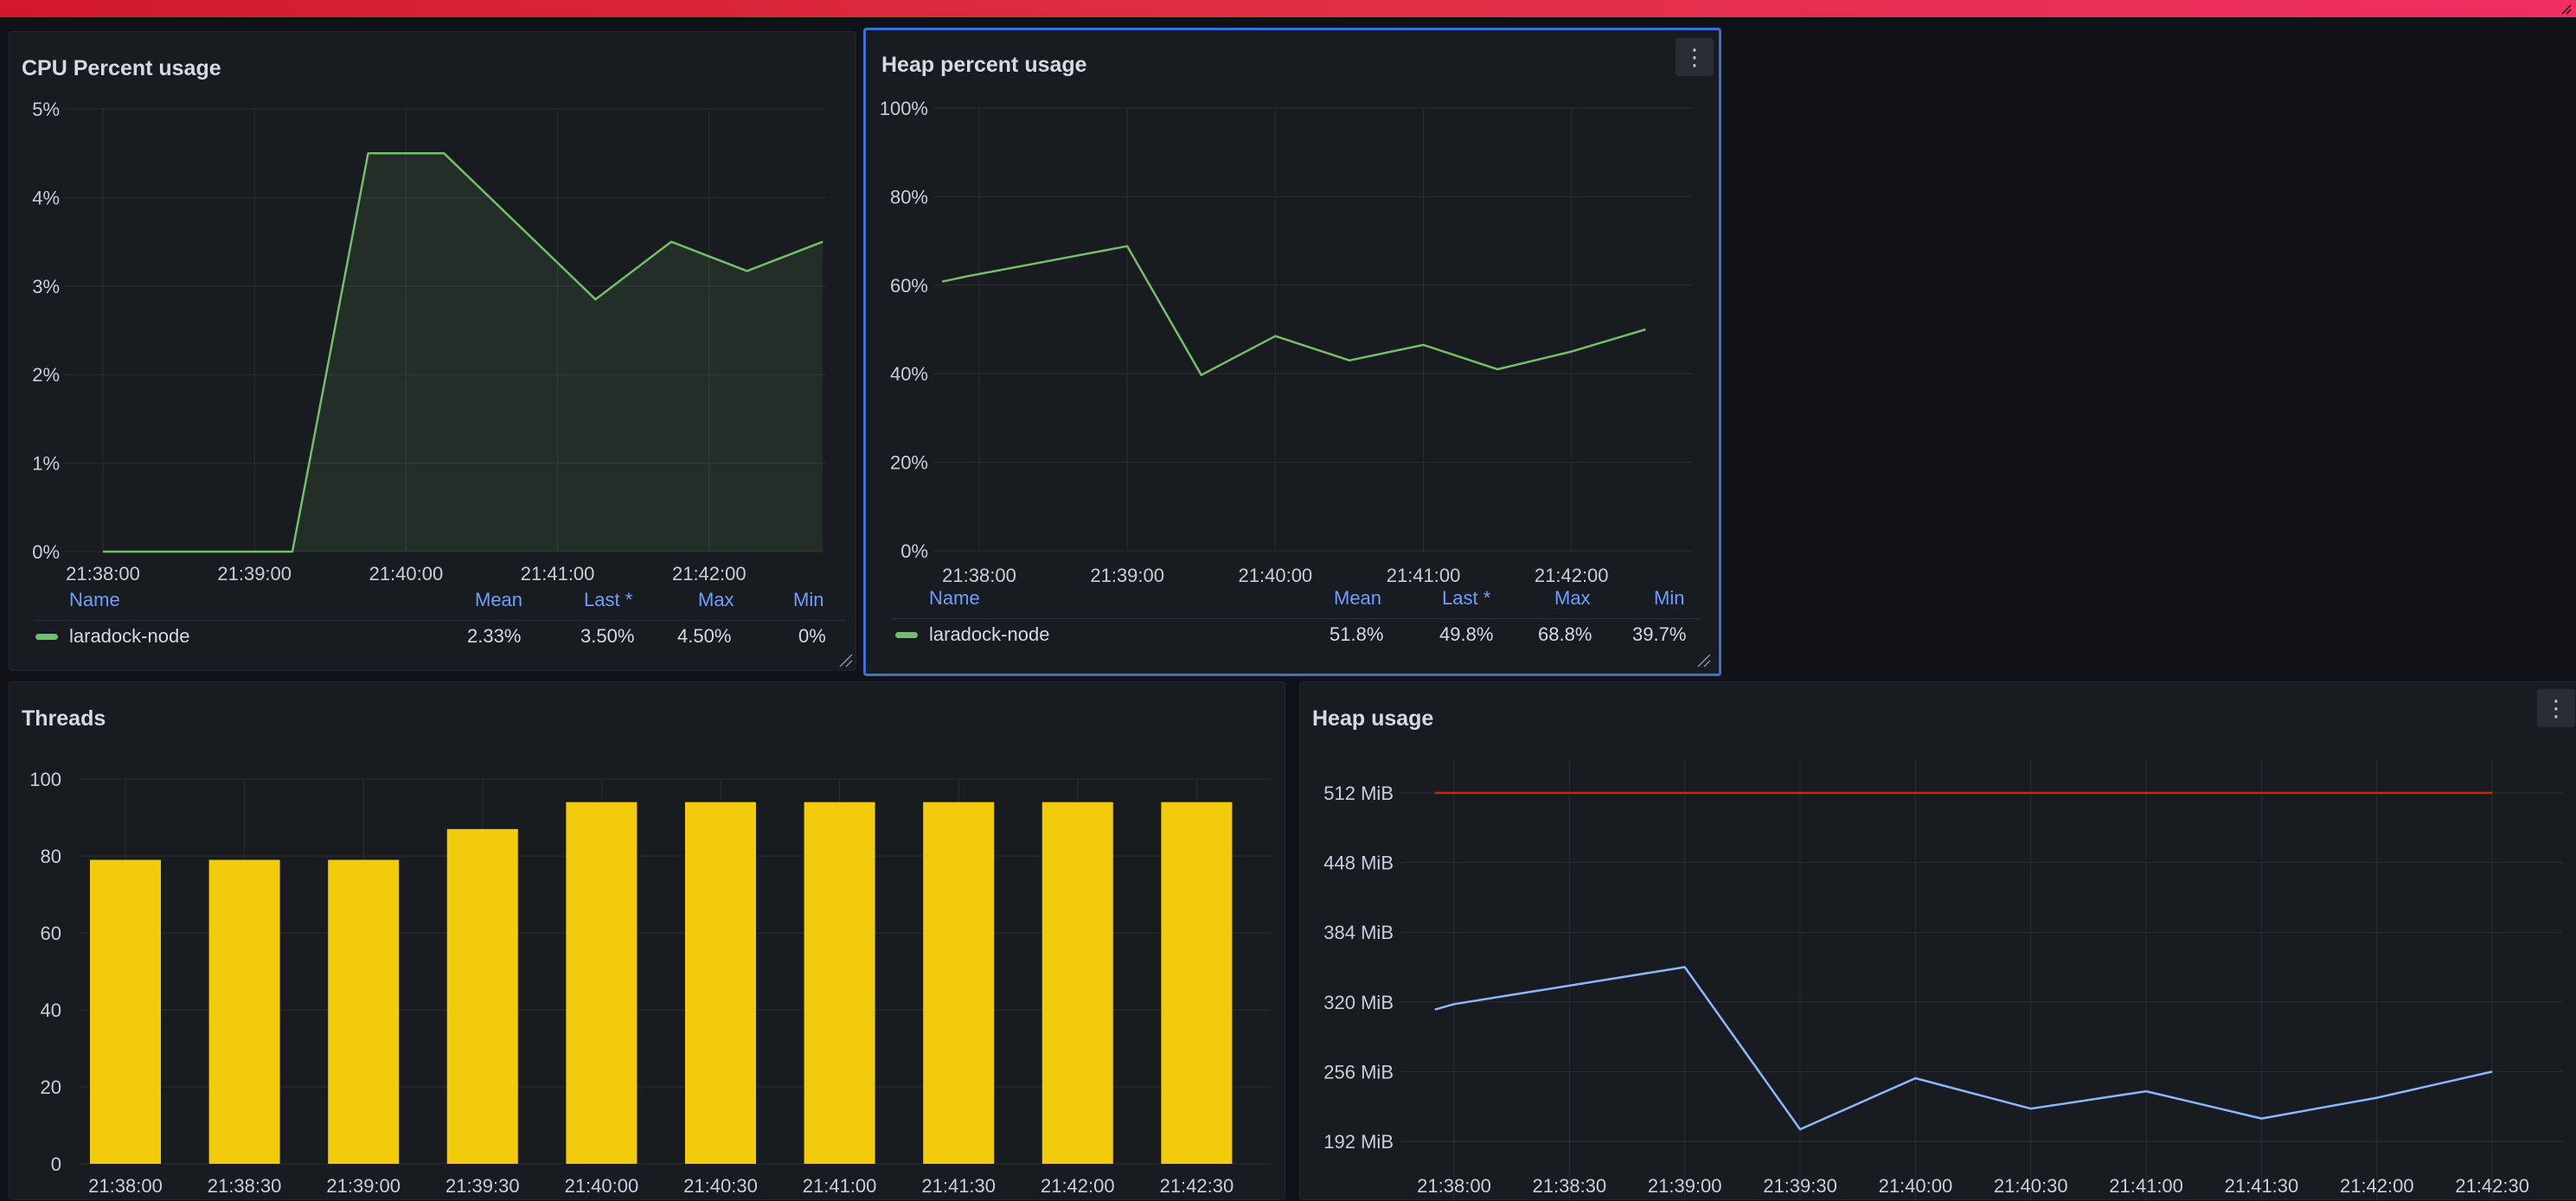 The image size is (2576, 1201). Describe the element at coordinates (909, 286) in the screenshot. I see `y-tick-label: 60%` at that location.